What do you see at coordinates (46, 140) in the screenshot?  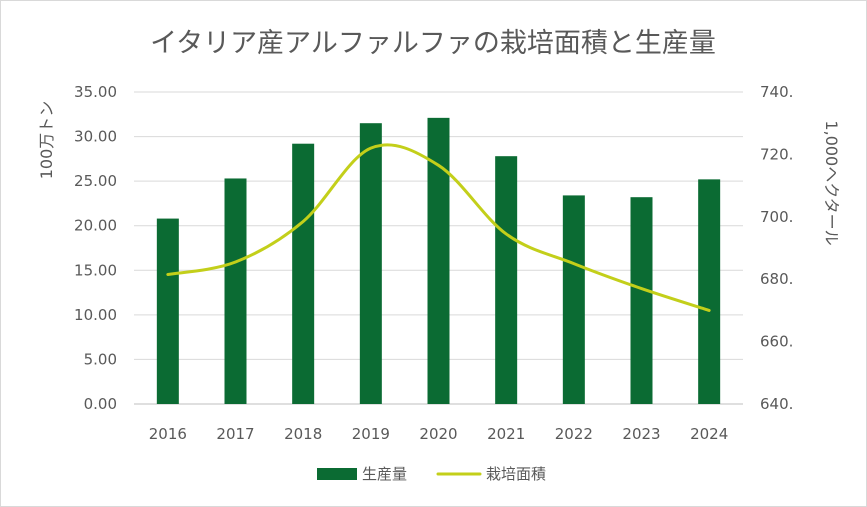 I see `left-axis-title: 100万トン` at bounding box center [46, 140].